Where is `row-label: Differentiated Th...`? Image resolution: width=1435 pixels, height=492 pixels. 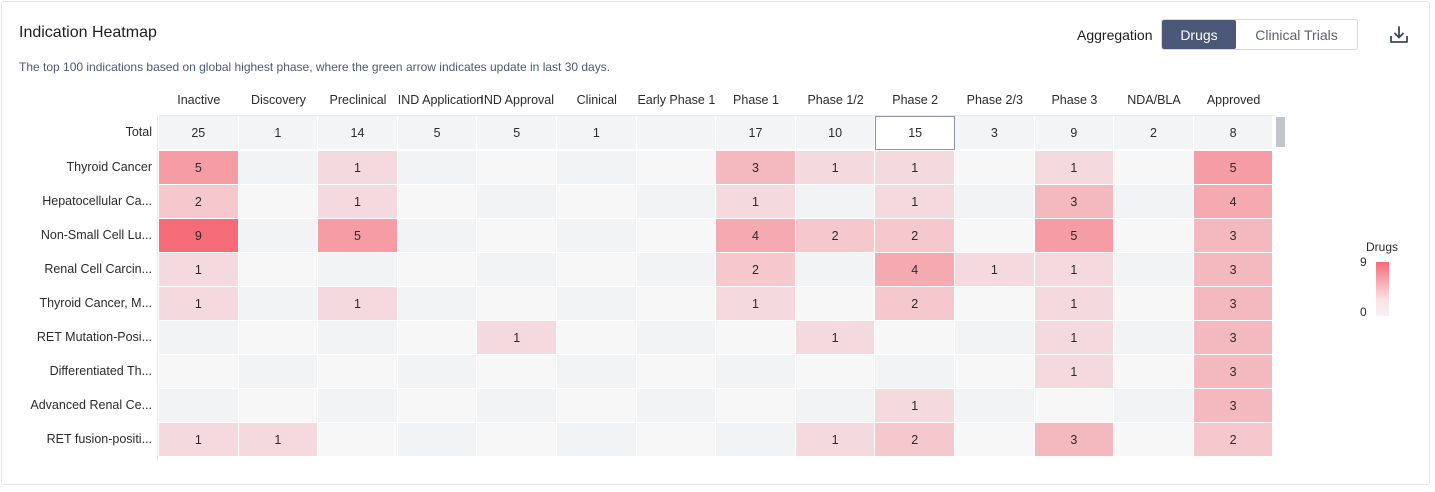 row-label: Differentiated Th... is located at coordinates (77, 371).